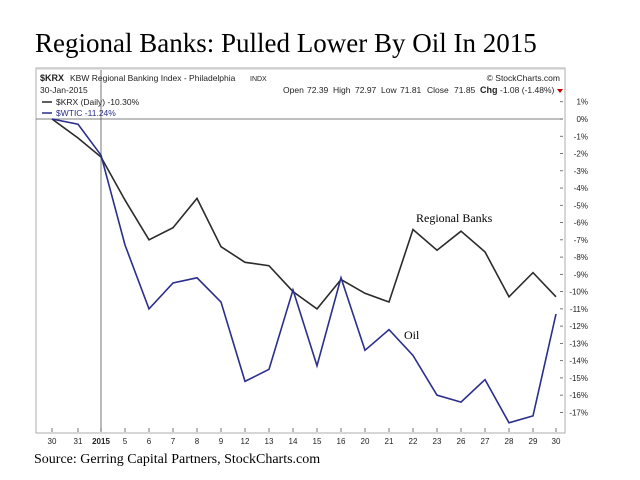  Describe the element at coordinates (293, 90) in the screenshot. I see `open-label: Open` at that location.